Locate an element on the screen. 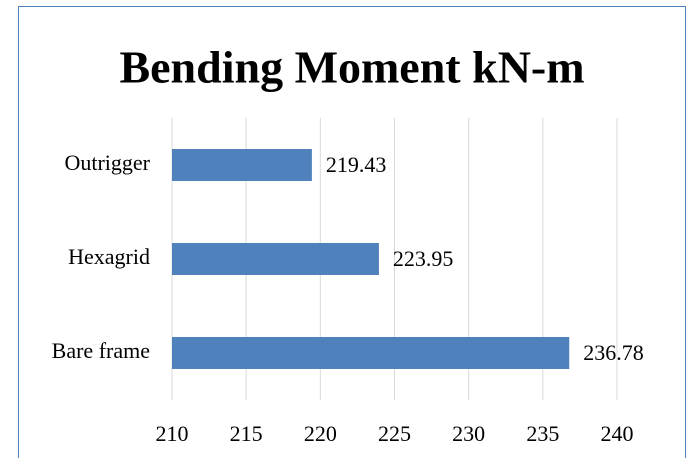 The width and height of the screenshot is (689, 458). x-tick-label: 210 is located at coordinates (172, 433).